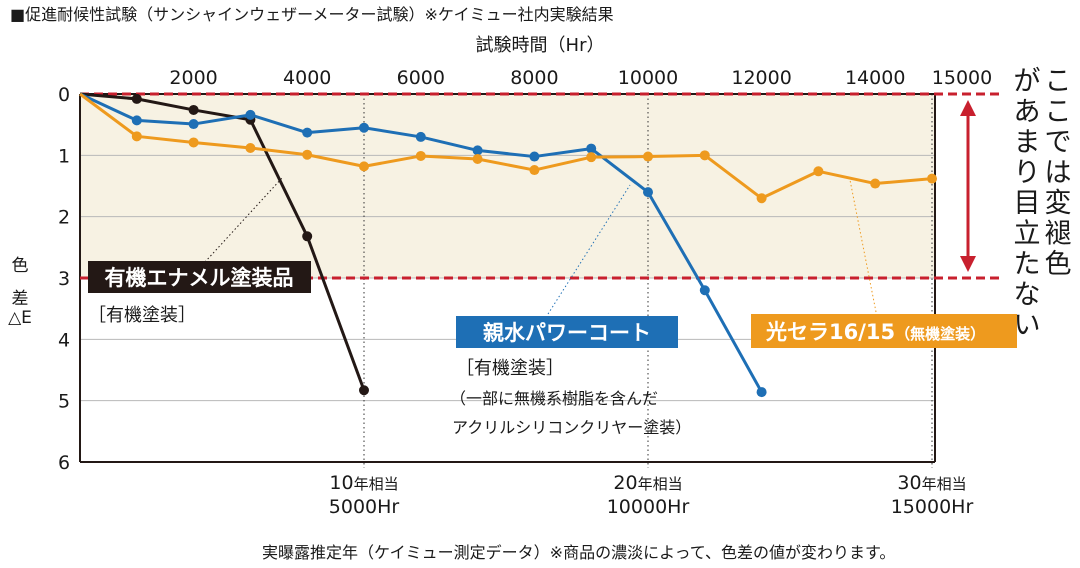  I want to click on legend-label: 有機エナメル塗装品, so click(199, 278).